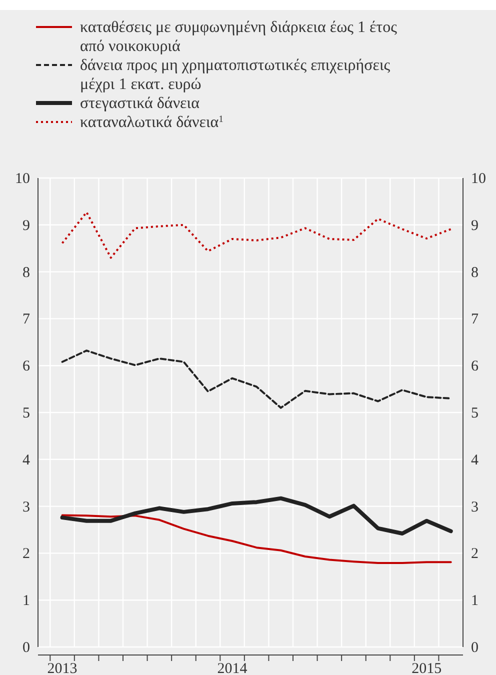  What do you see at coordinates (474, 226) in the screenshot?
I see `y2-tick-label: 9` at bounding box center [474, 226].